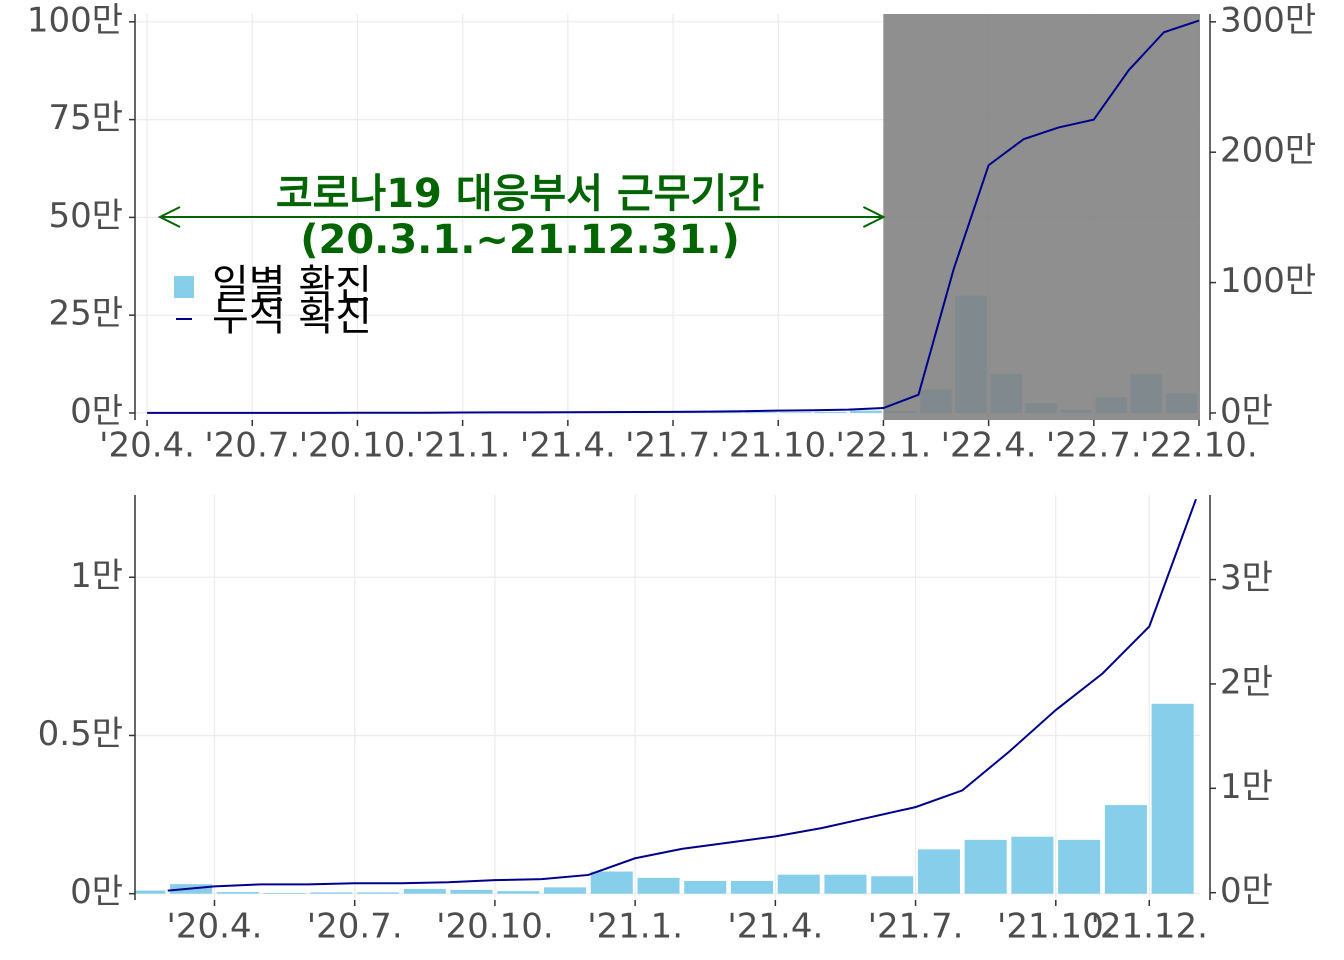  I want to click on annotation-subtitle: (20.3.1.~21.12.31.), so click(520, 240).